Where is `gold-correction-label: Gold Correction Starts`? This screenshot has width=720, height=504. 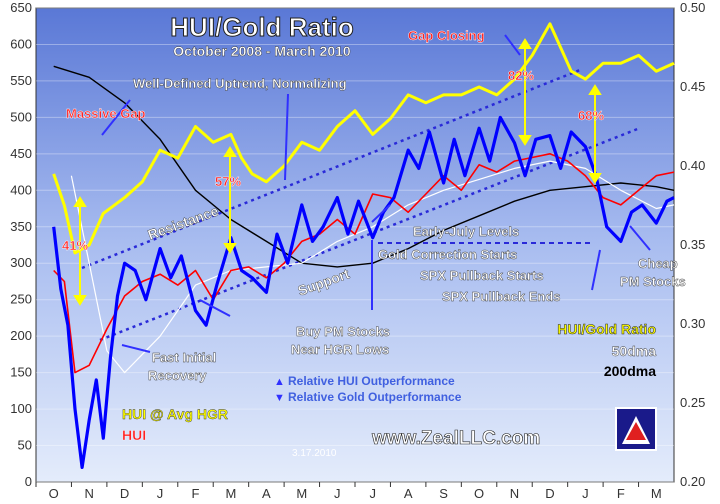 gold-correction-label: Gold Correction Starts is located at coordinates (447, 254).